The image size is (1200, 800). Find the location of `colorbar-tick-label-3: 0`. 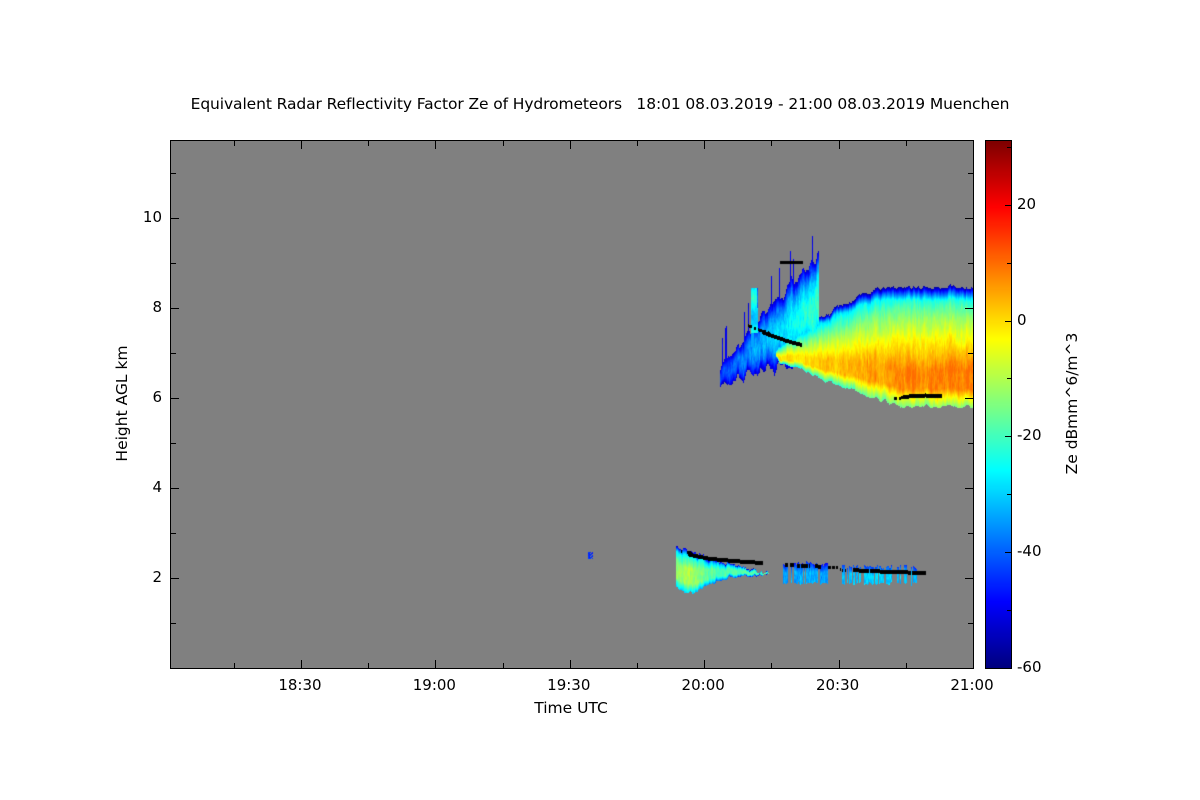

colorbar-tick-label-3: 0 is located at coordinates (1022, 319).